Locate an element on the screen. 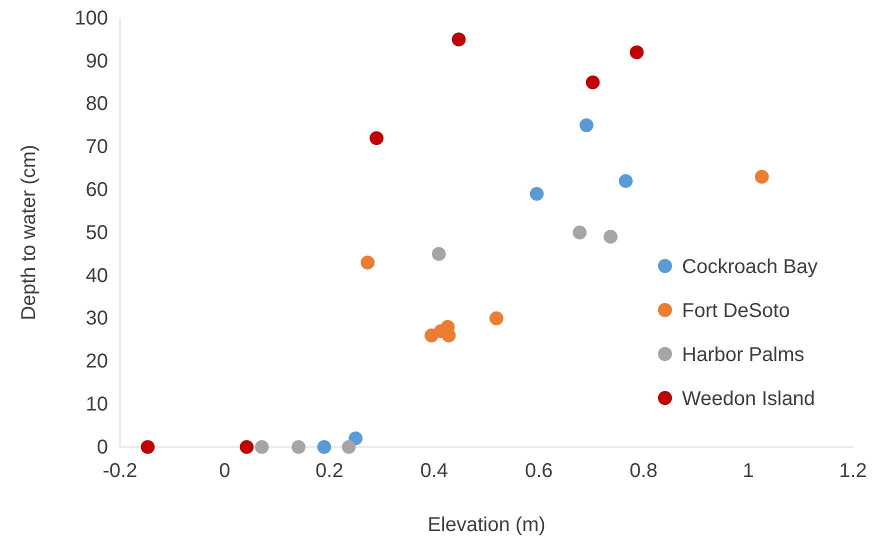 The image size is (886, 541). y-tick-label: 60 is located at coordinates (97, 190).